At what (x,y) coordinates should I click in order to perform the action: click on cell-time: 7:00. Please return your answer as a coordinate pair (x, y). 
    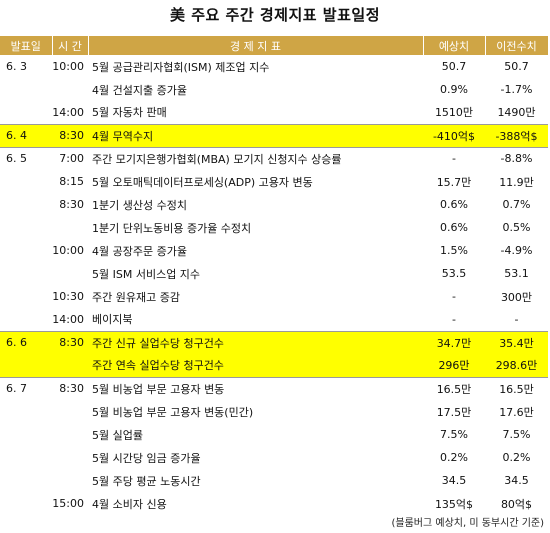
    Looking at the image, I should click on (70, 158).